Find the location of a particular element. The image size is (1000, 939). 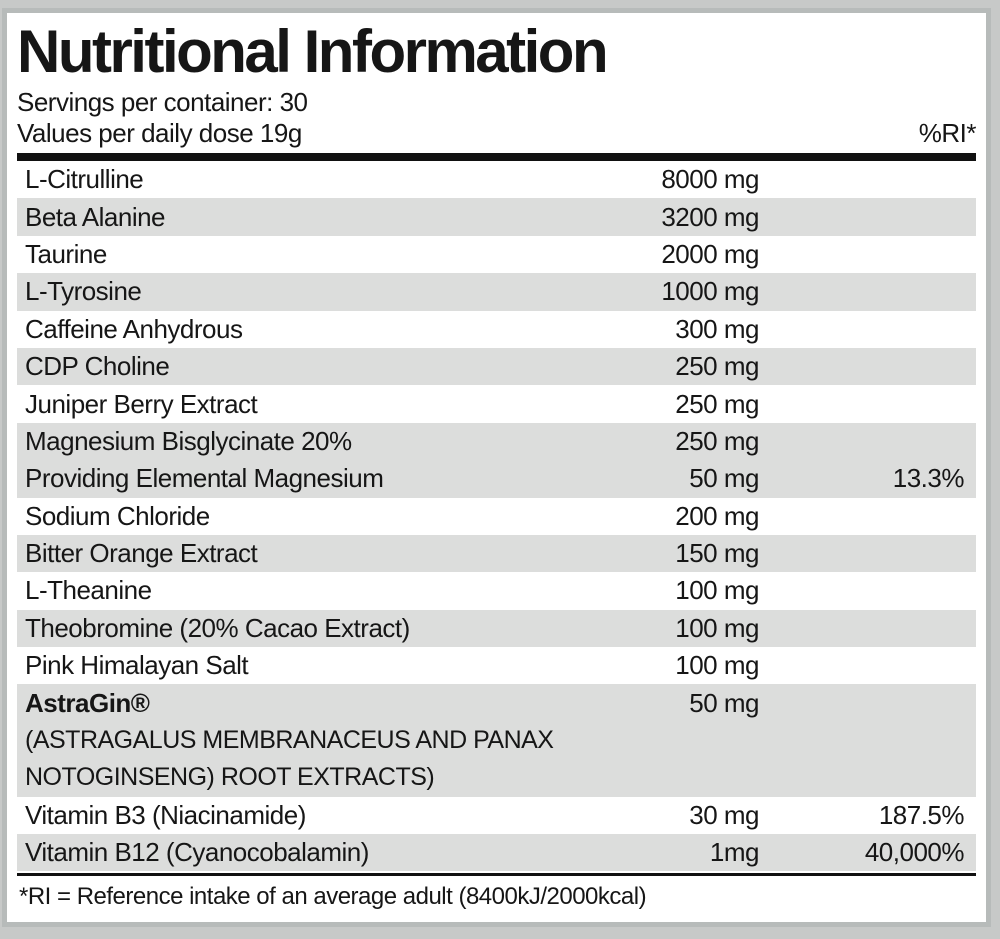

ri-column-header: %RI* is located at coordinates (947, 133).